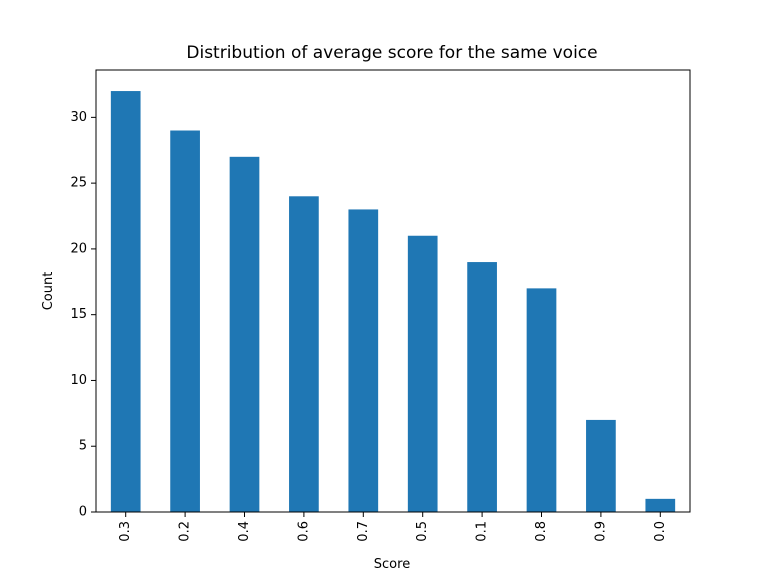 This screenshot has height=577, width=767. Describe the element at coordinates (482, 531) in the screenshot. I see `x-tick-label-0.1: 0.1` at that location.